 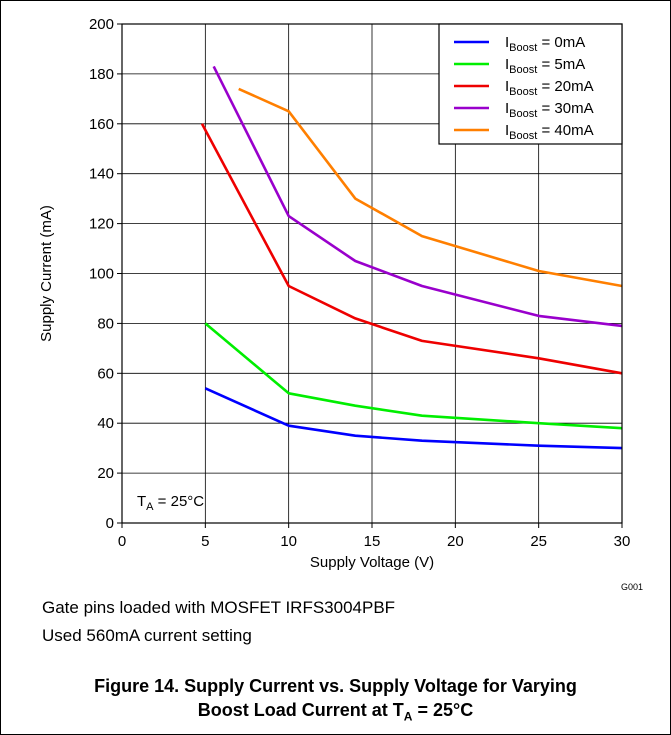 What do you see at coordinates (632, 587) in the screenshot?
I see `figure-code: G001` at bounding box center [632, 587].